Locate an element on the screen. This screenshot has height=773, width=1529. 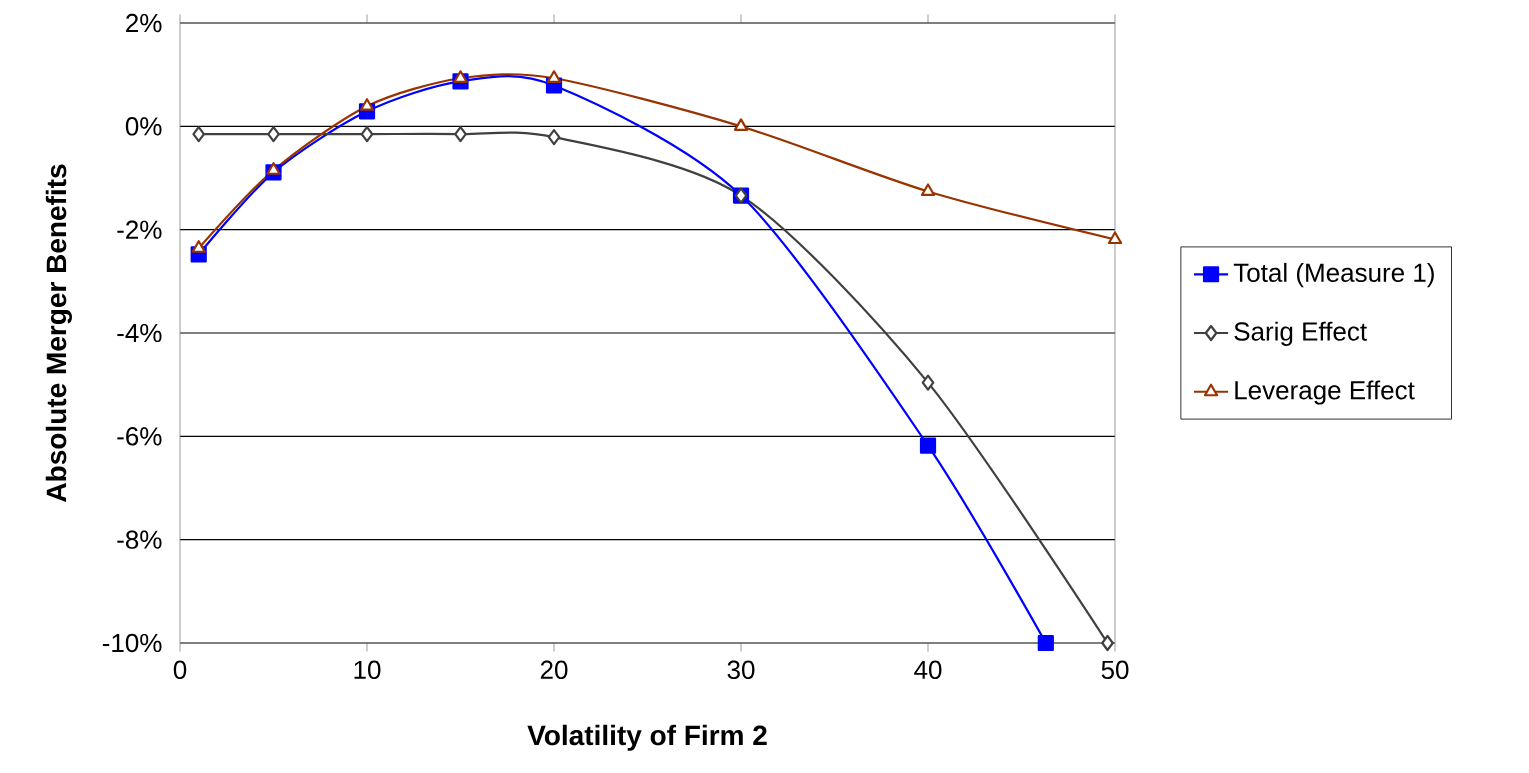
legend-label: Leverage Effect is located at coordinates (1325, 392).